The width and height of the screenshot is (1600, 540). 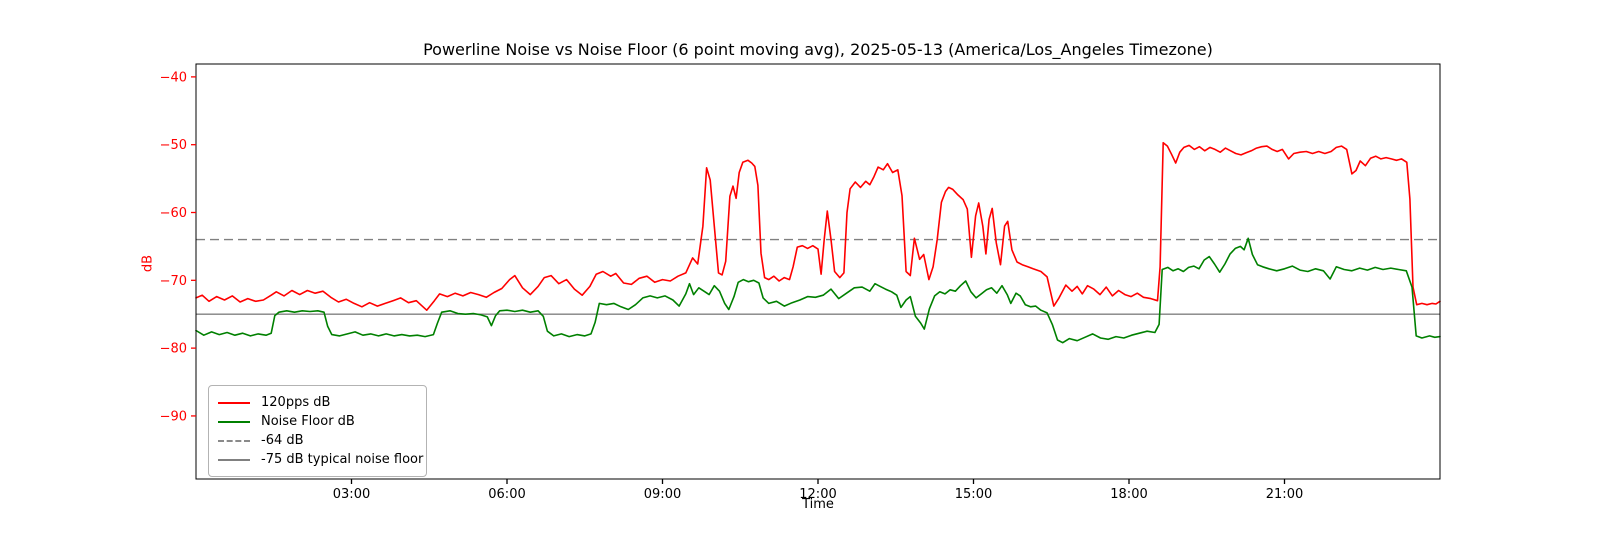 What do you see at coordinates (308, 421) in the screenshot?
I see `legend-label: Noise Floor dB` at bounding box center [308, 421].